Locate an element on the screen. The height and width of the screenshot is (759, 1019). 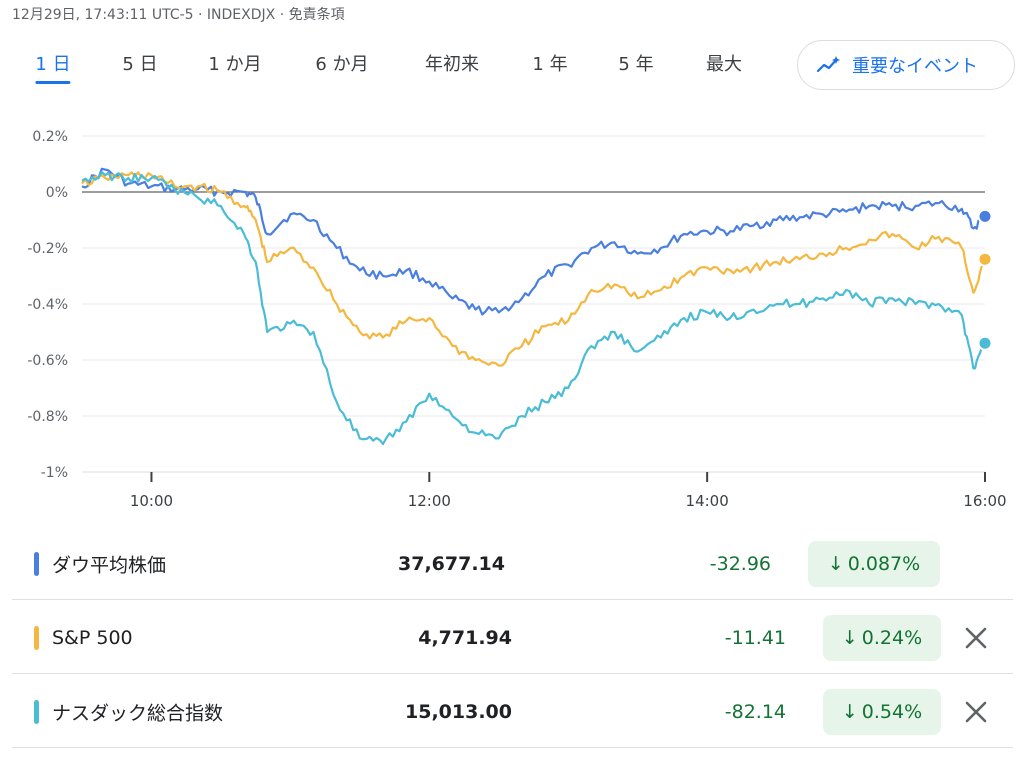
index-change: -32.96 is located at coordinates (740, 563).